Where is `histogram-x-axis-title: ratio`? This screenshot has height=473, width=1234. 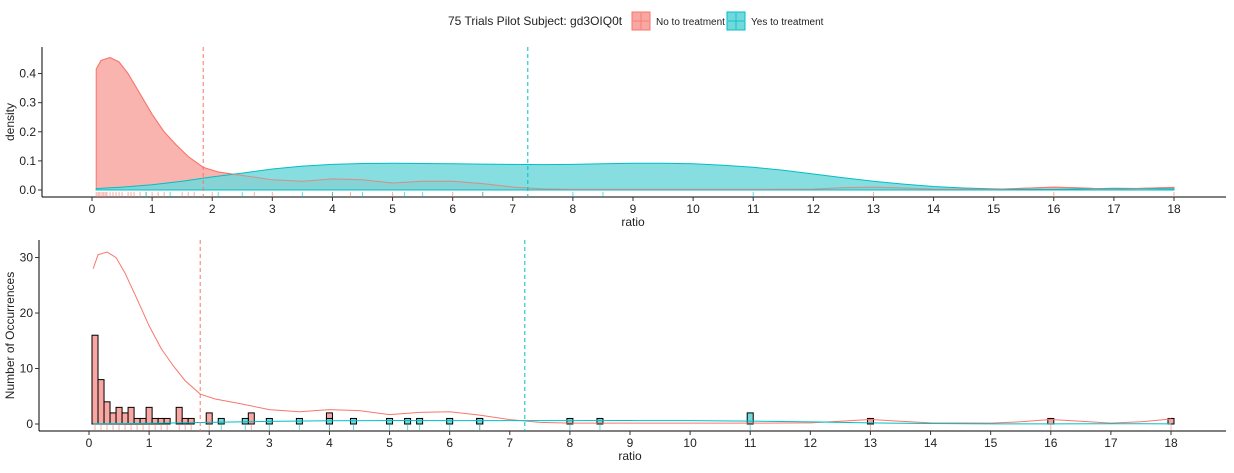
histogram-x-axis-title: ratio is located at coordinates (630, 456).